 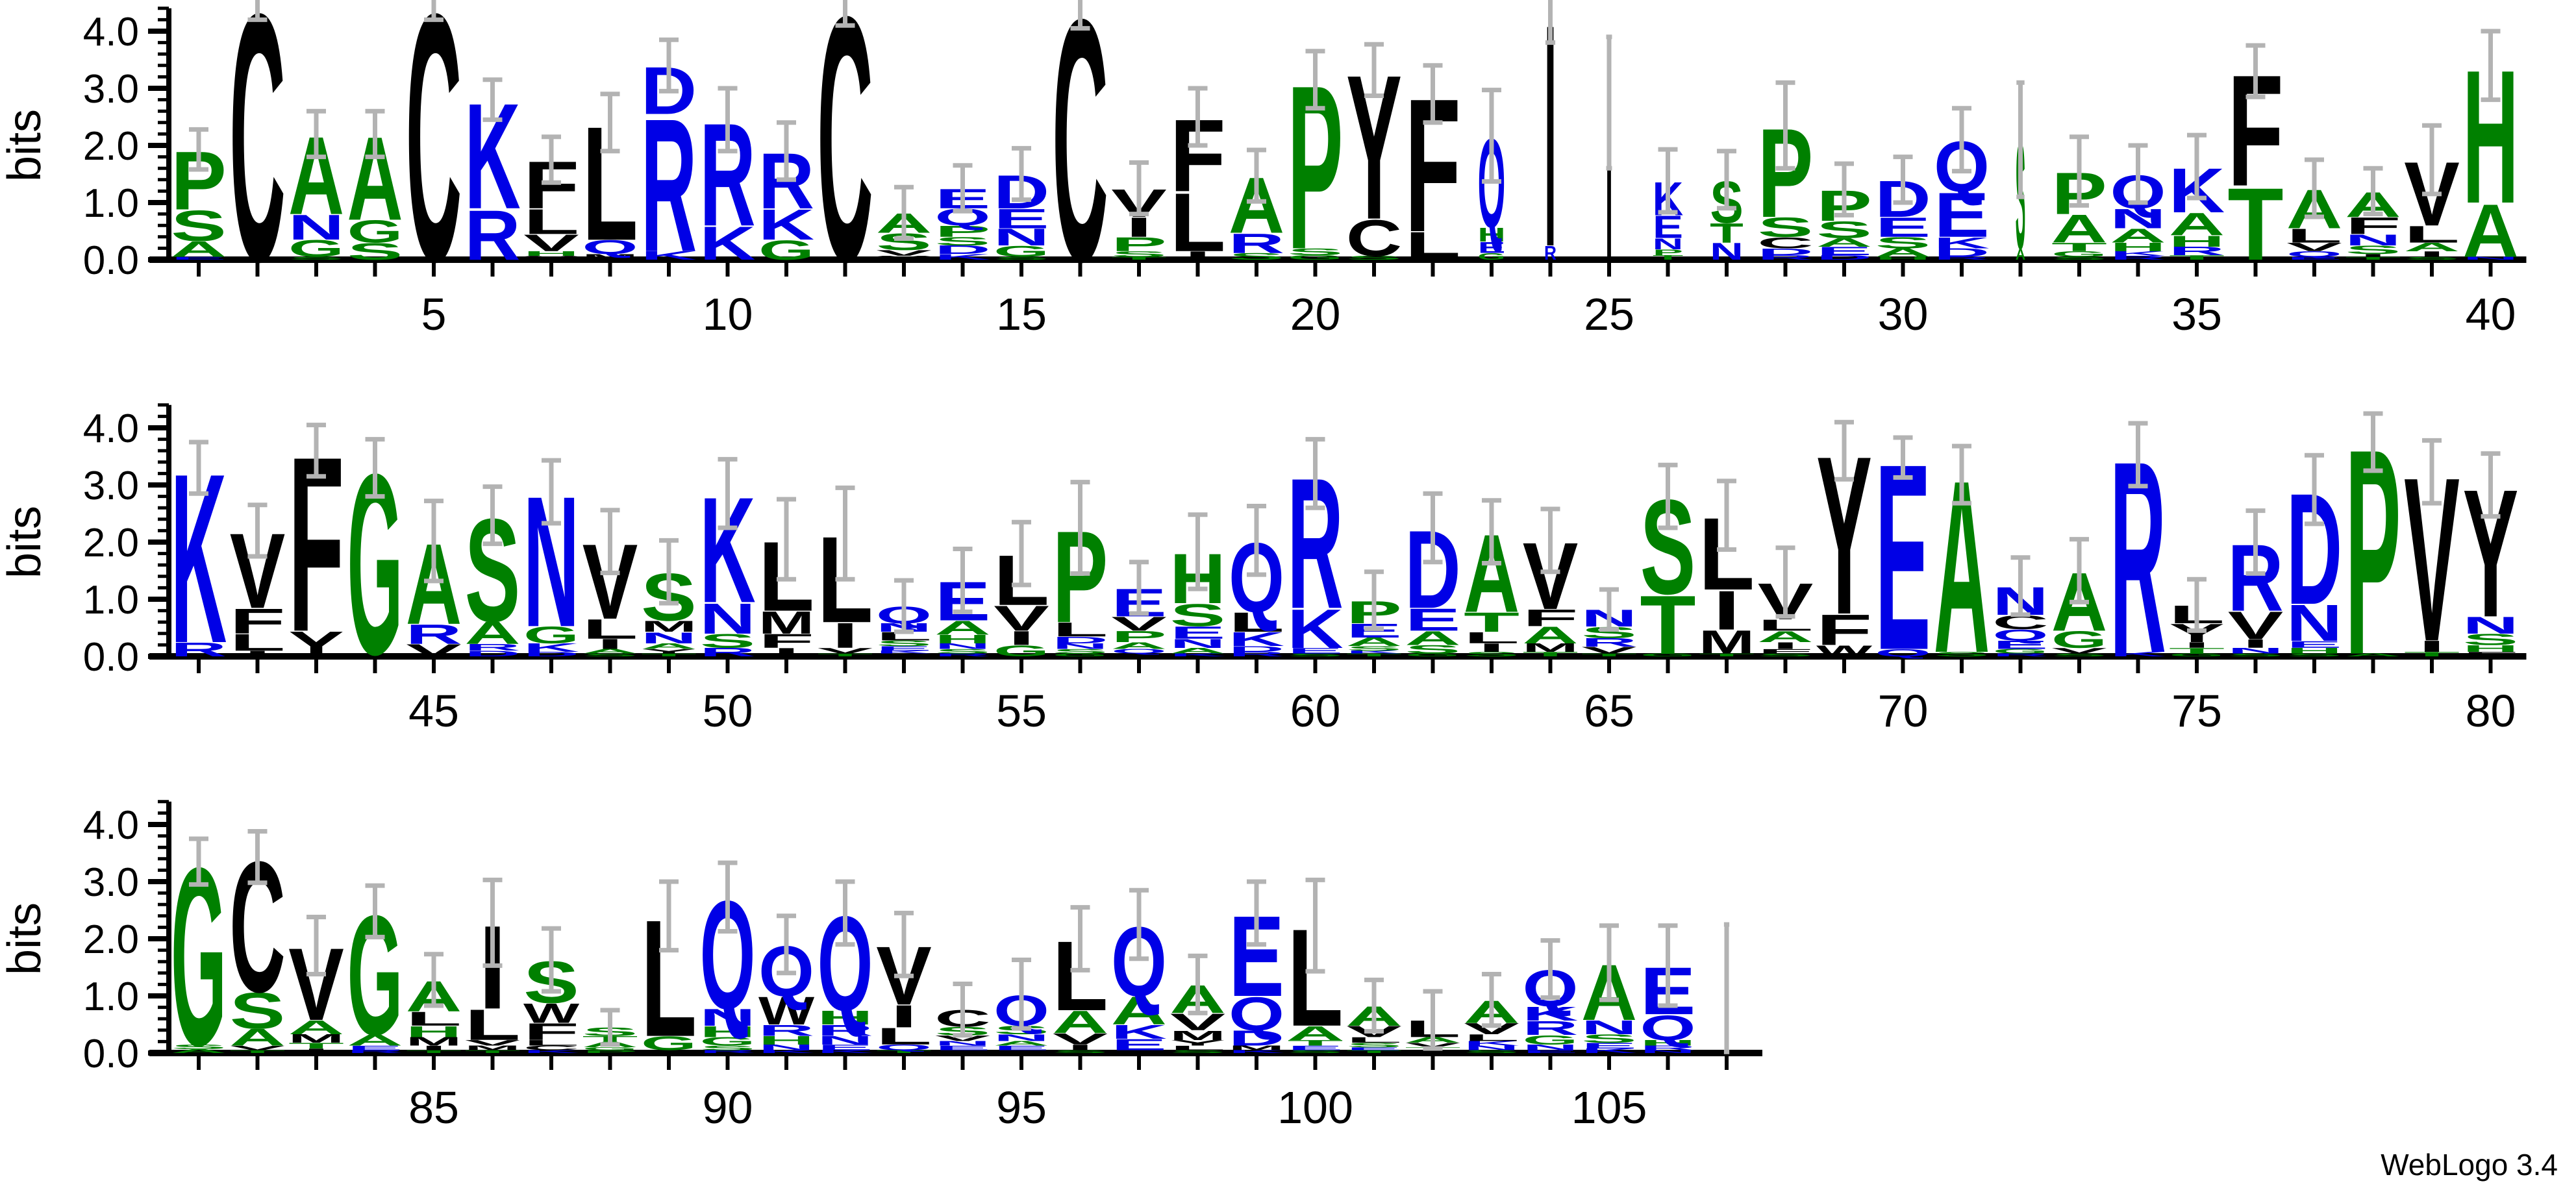 I want to click on logo-letter: H, so click(x=962, y=639).